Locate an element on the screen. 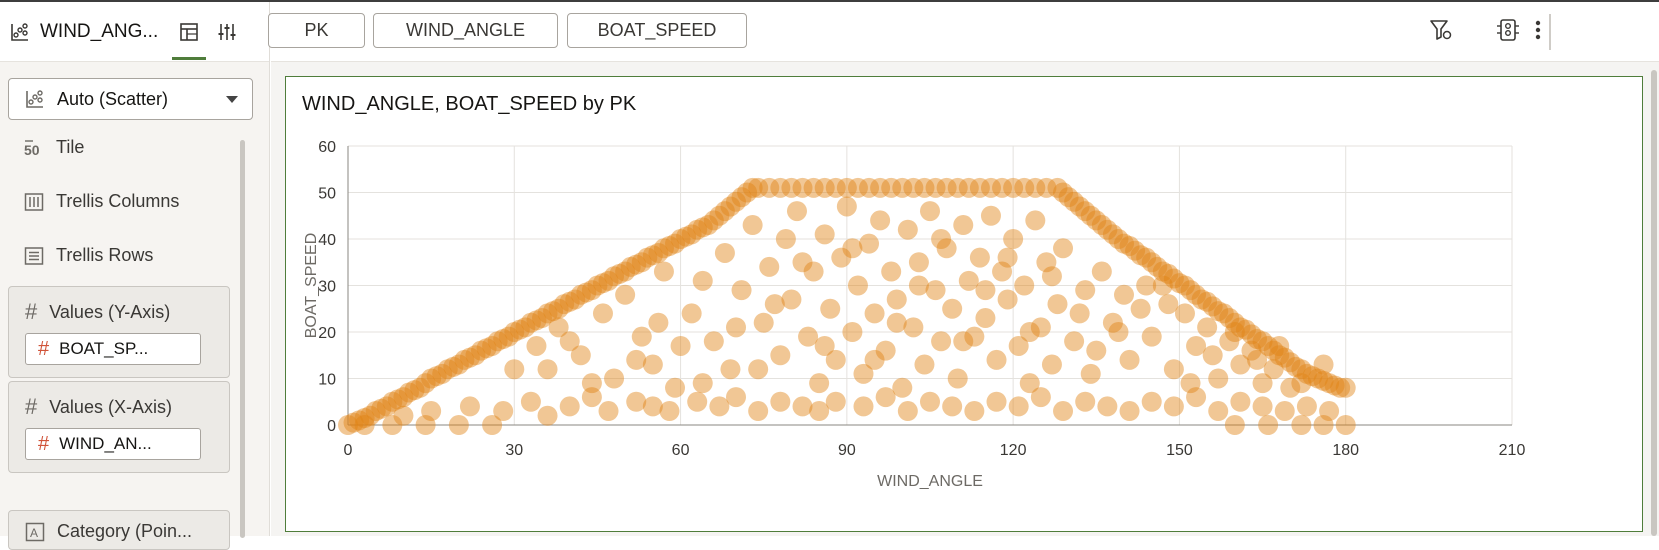 The image size is (1659, 550). drop-target-trellis-columns: Trellis Columns is located at coordinates (101, 201).